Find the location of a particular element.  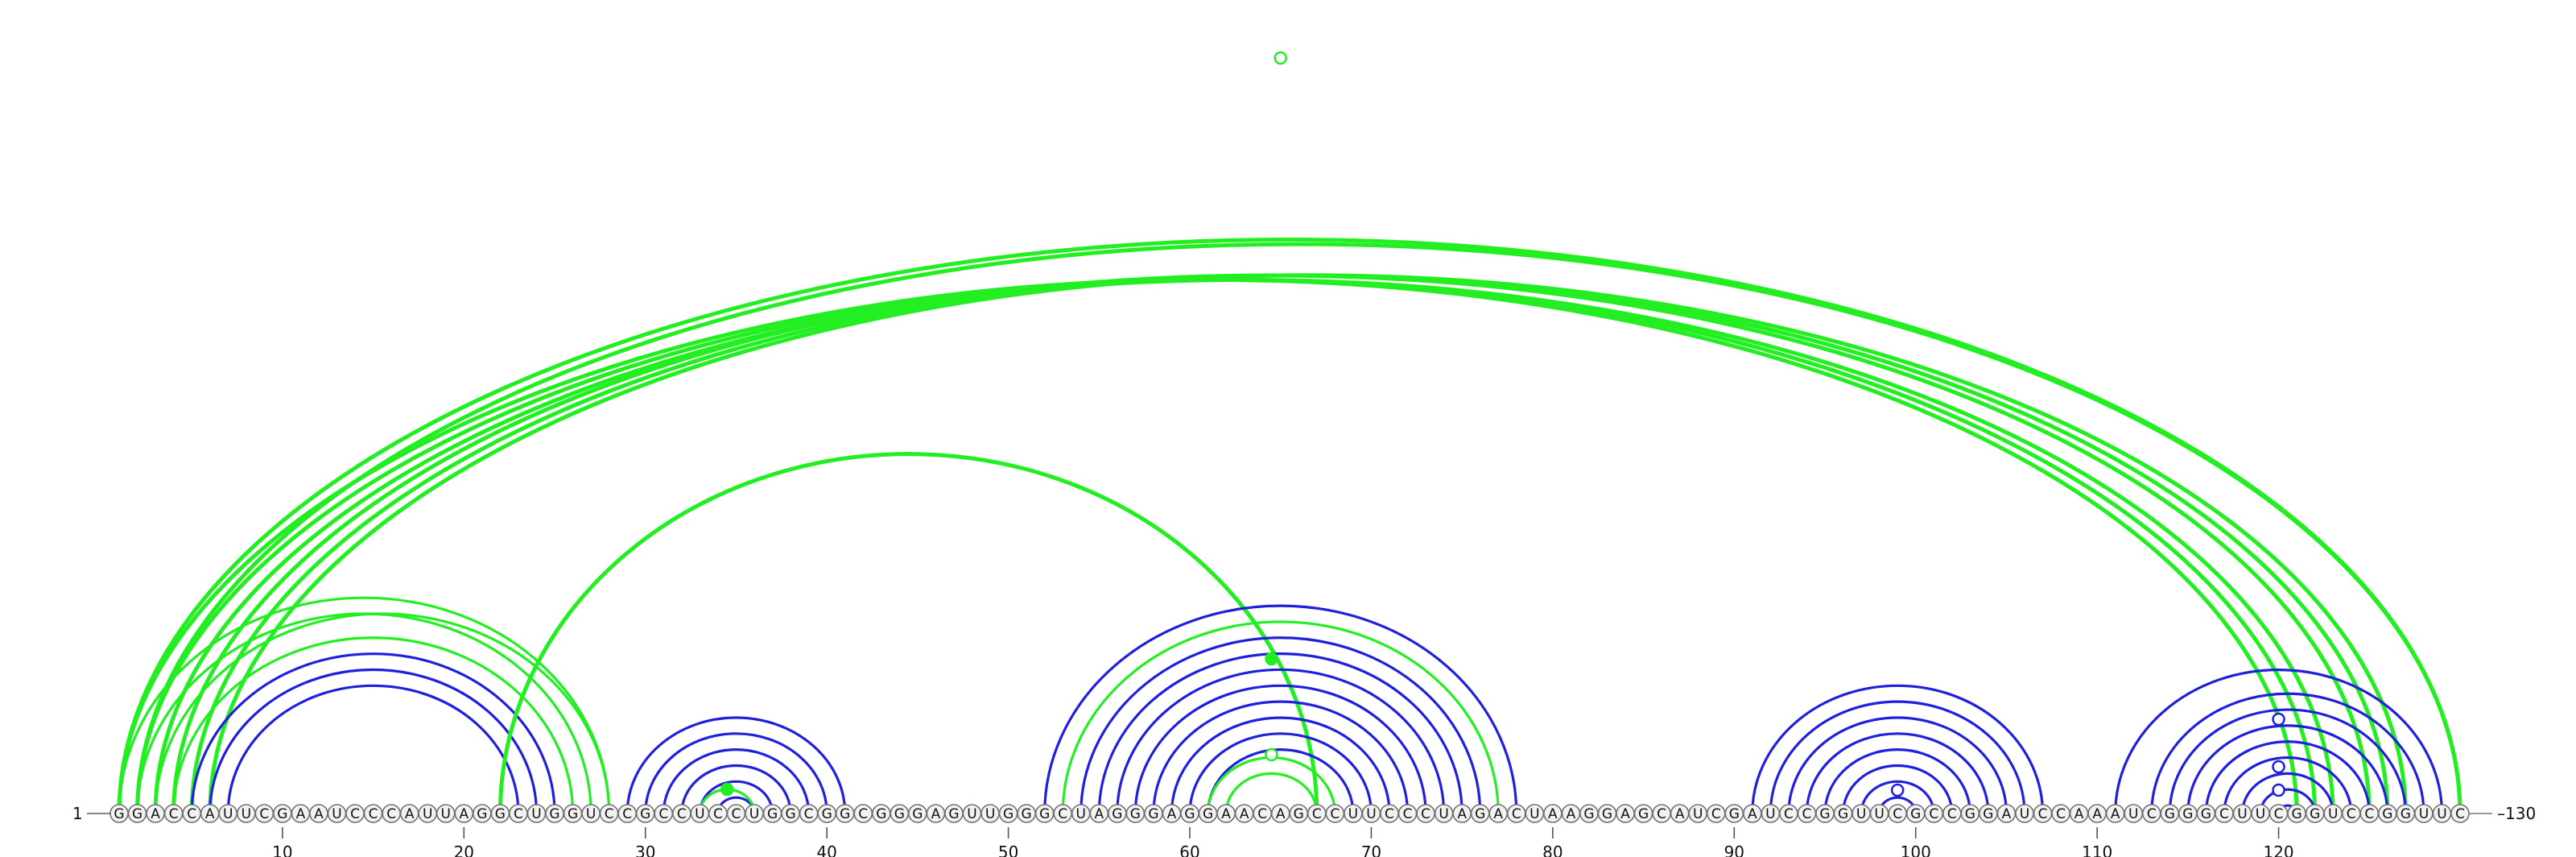

tick-label: 110 is located at coordinates (2097, 850).